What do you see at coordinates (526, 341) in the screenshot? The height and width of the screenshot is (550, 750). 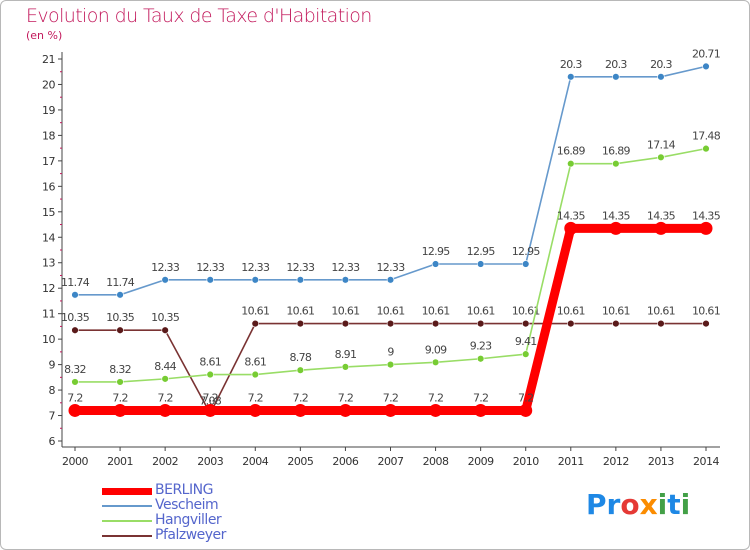 I see `data-label-hangviller: 9.41` at bounding box center [526, 341].